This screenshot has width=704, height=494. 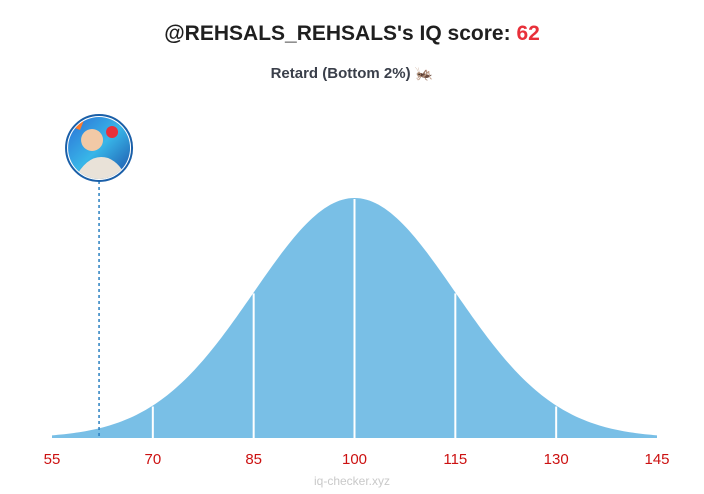 What do you see at coordinates (352, 481) in the screenshot?
I see `footer-site-link: iq-checker.xyz` at bounding box center [352, 481].